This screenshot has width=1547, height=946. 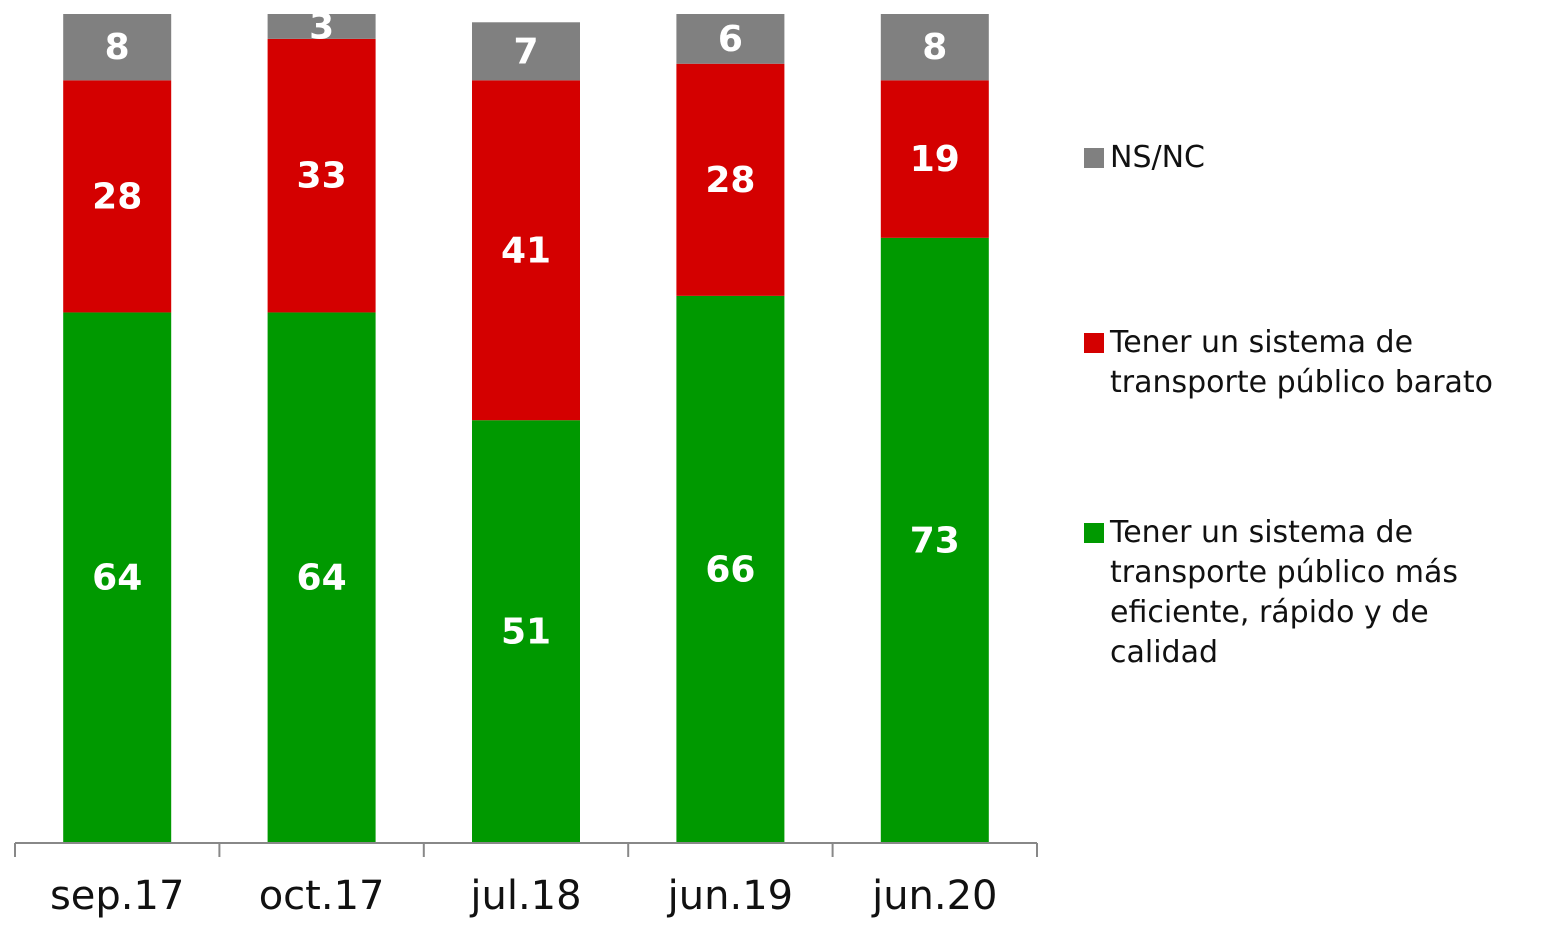 I want to click on data-label: 66, so click(x=730, y=569).